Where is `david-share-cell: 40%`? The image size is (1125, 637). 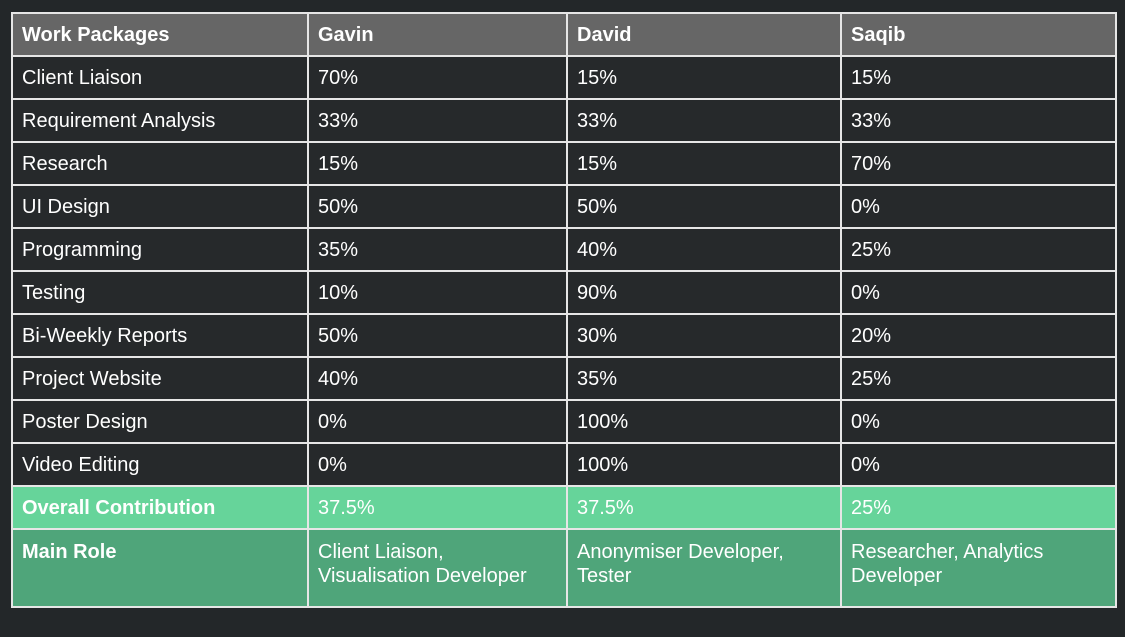
david-share-cell: 40% is located at coordinates (704, 249).